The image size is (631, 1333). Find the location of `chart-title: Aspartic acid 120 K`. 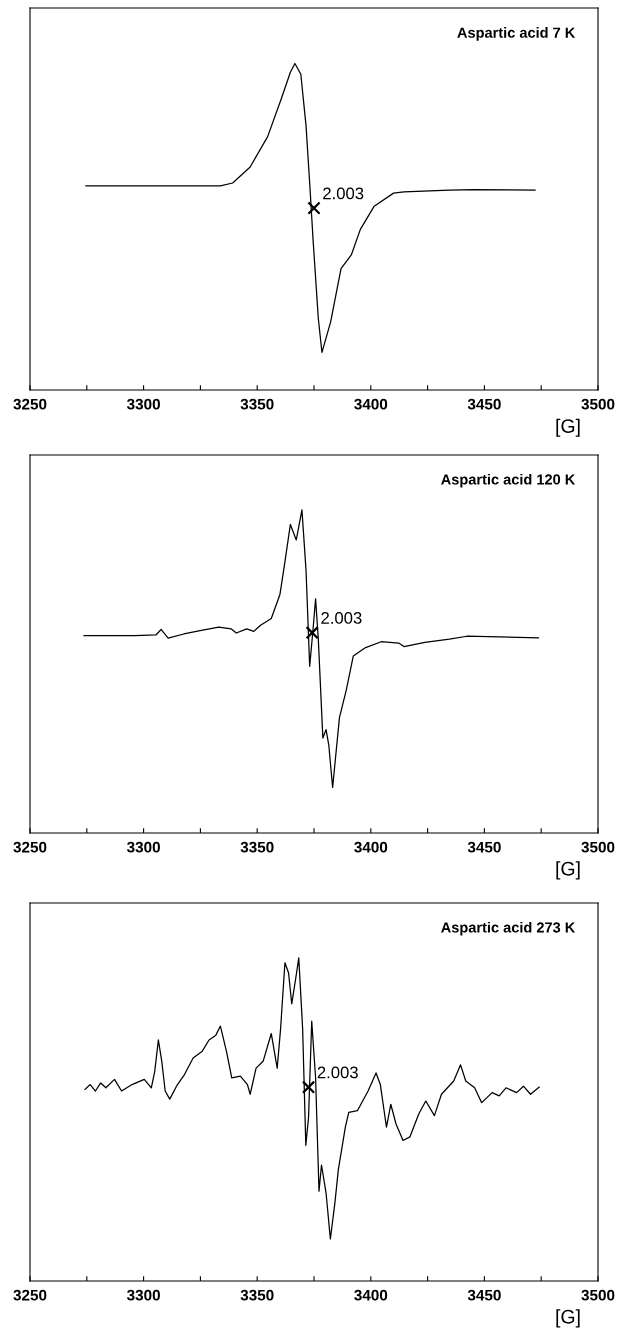

chart-title: Aspartic acid 120 K is located at coordinates (508, 480).